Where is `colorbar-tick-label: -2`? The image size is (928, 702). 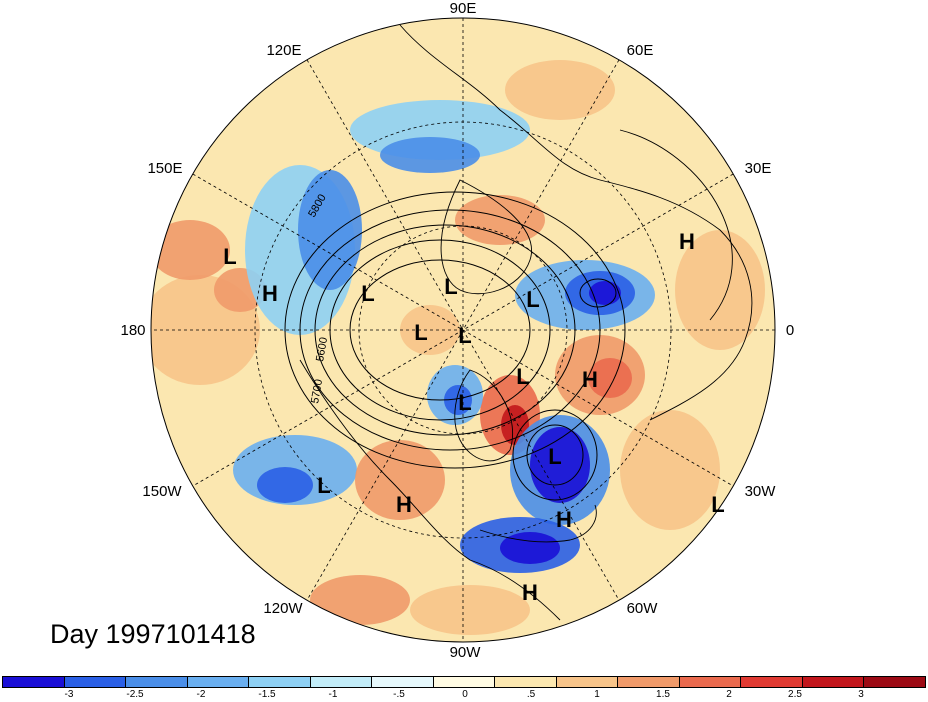
colorbar-tick-label: -2 is located at coordinates (201, 694).